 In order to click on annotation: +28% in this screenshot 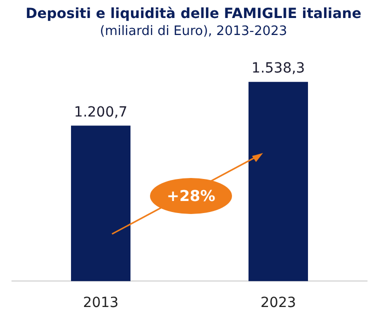, I will do `click(191, 196)`.